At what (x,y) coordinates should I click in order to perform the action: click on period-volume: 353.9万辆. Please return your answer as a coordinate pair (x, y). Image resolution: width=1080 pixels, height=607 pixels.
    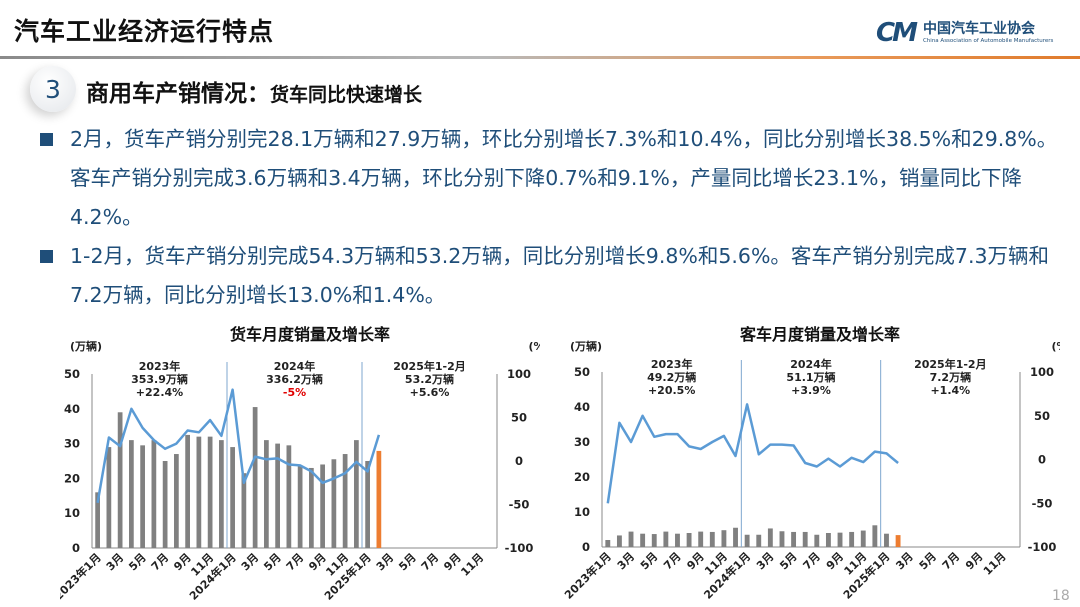
    Looking at the image, I should click on (159, 379).